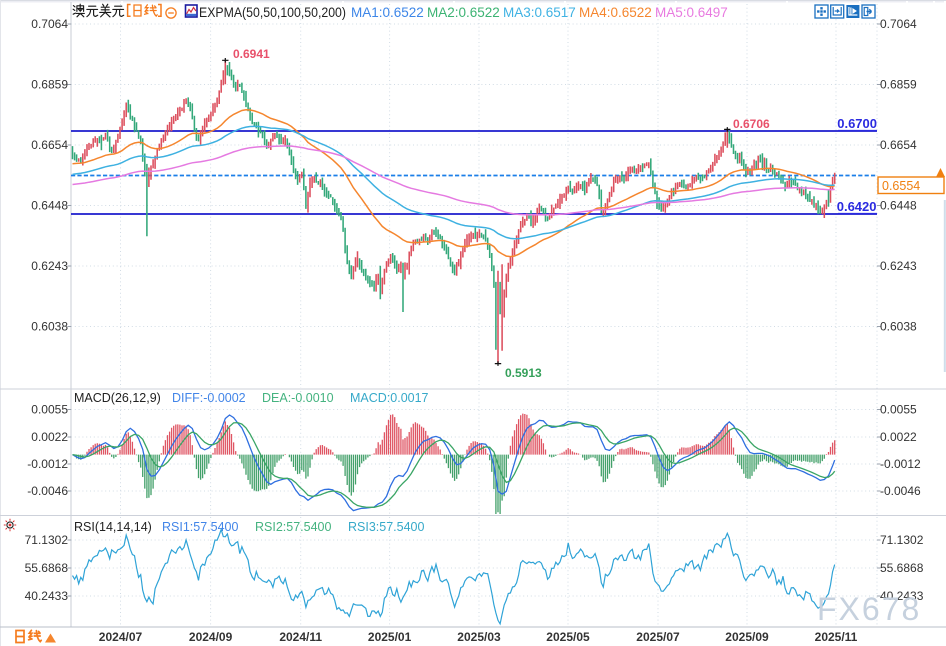 The image size is (946, 646). Describe the element at coordinates (568, 637) in the screenshot. I see `svg-text: 2025/05` at that location.